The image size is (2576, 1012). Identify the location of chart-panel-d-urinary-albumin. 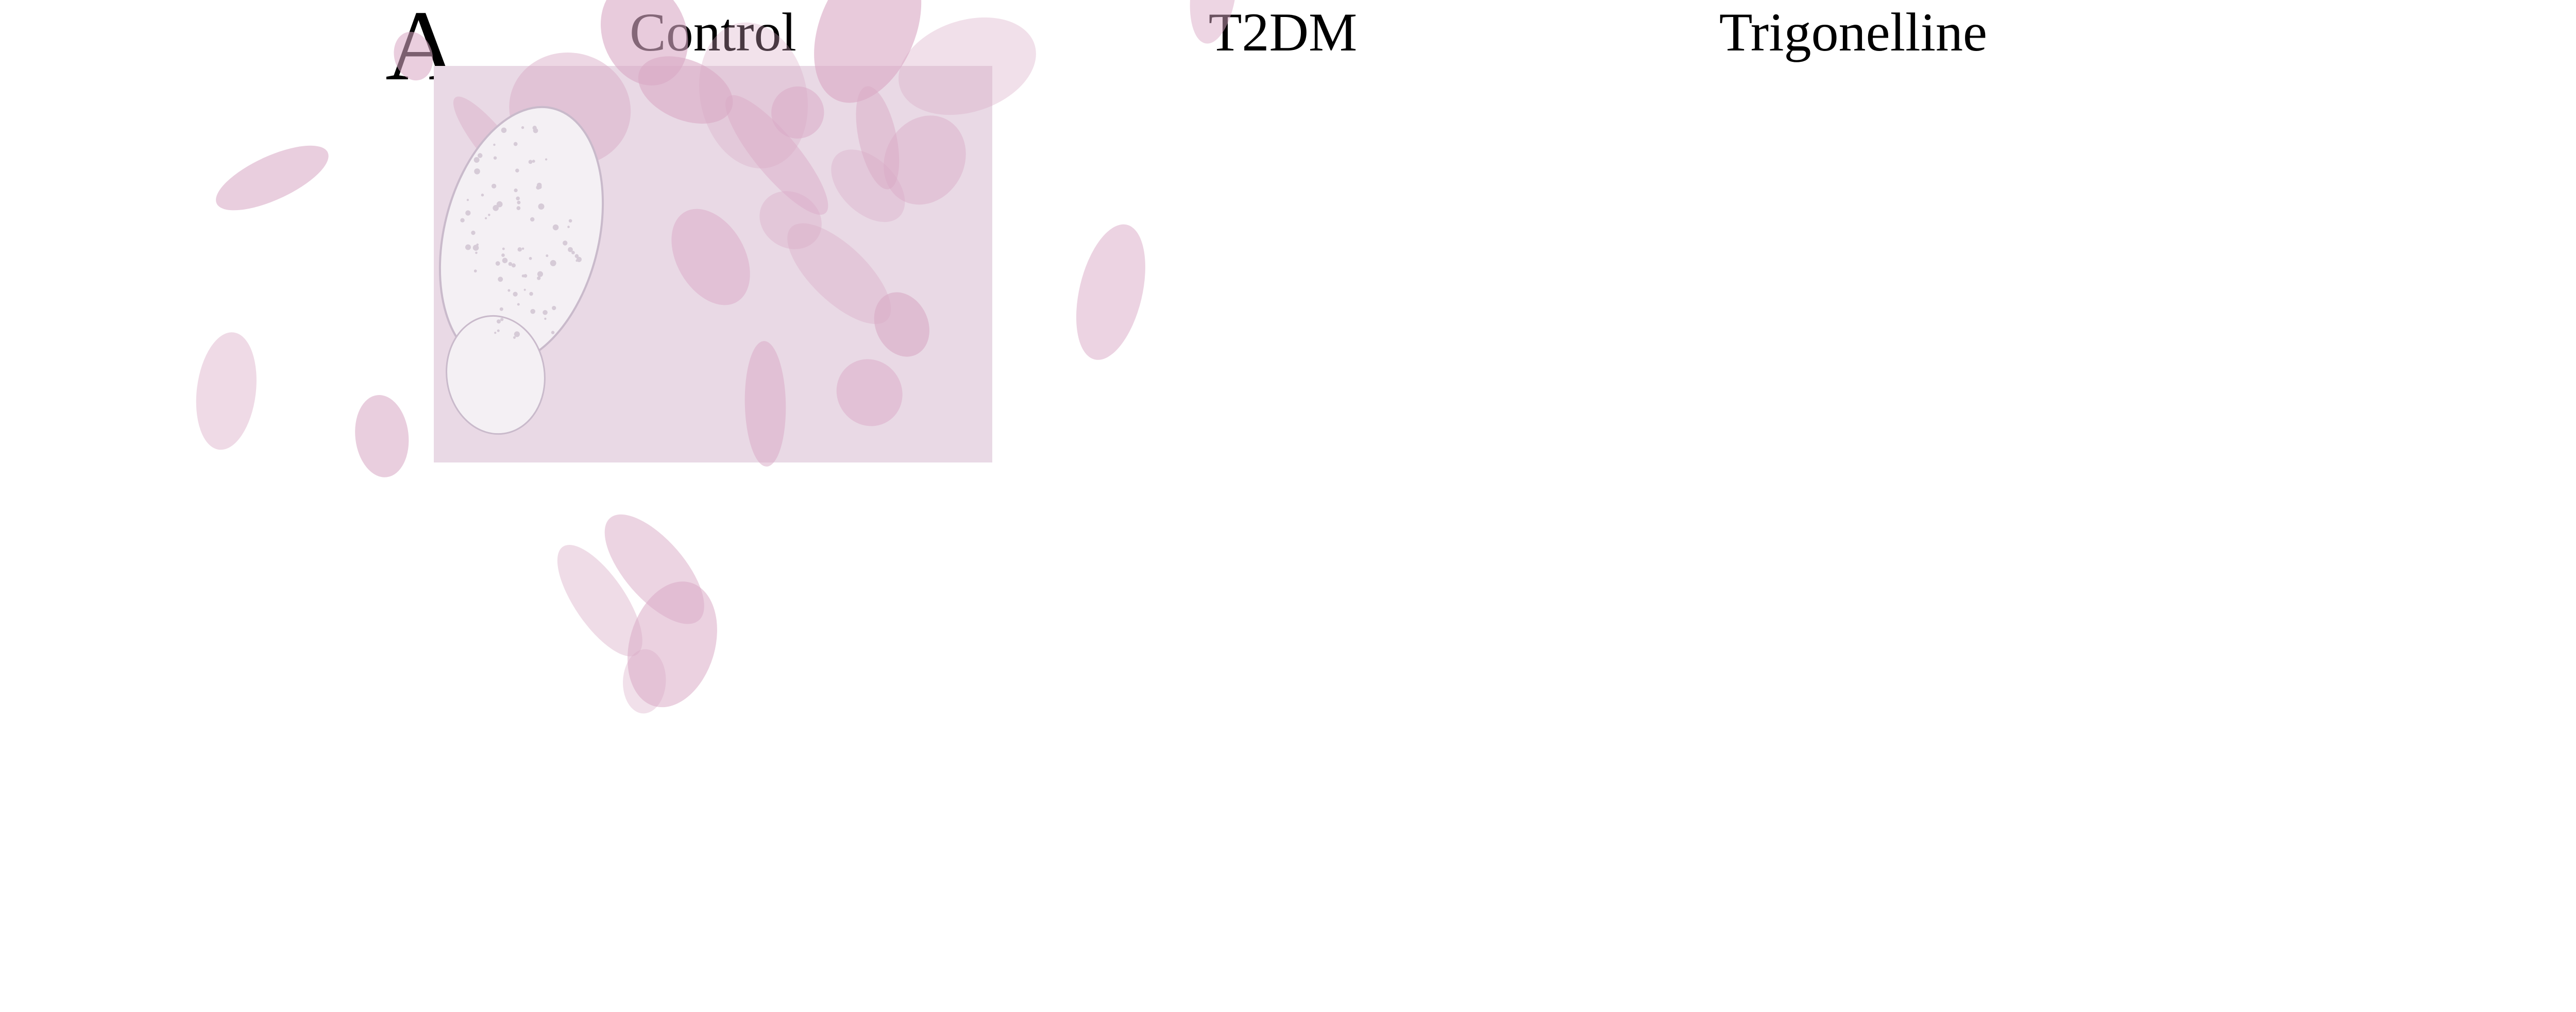
(2231, 755).